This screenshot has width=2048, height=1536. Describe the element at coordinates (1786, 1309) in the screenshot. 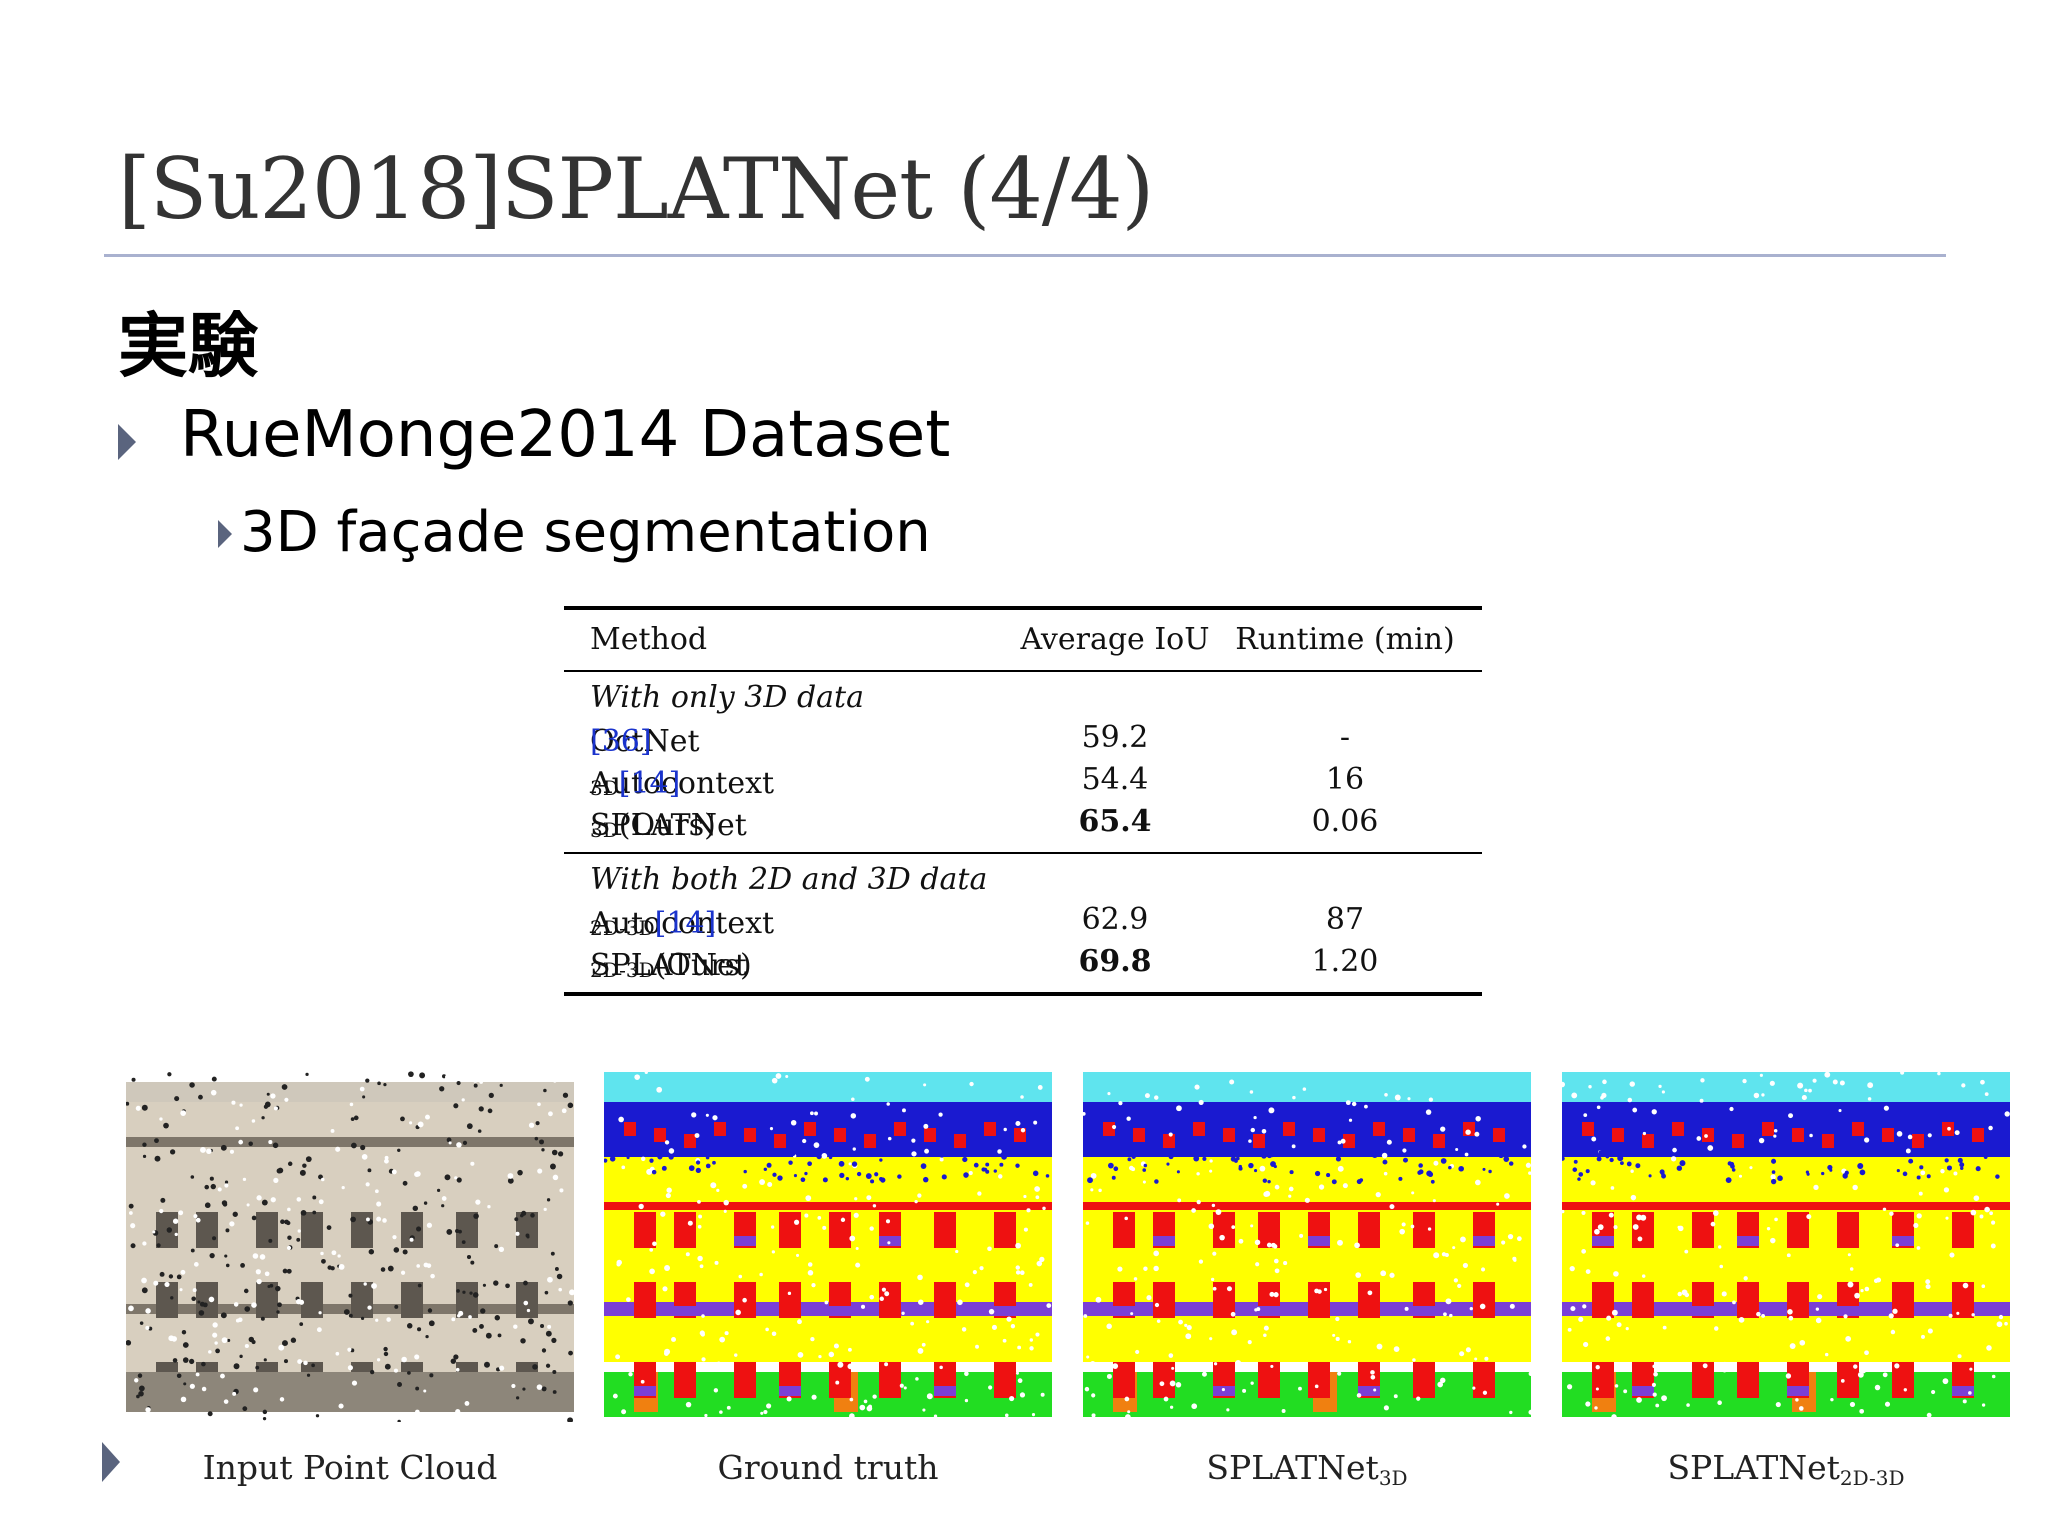

I see `balcony-band` at that location.